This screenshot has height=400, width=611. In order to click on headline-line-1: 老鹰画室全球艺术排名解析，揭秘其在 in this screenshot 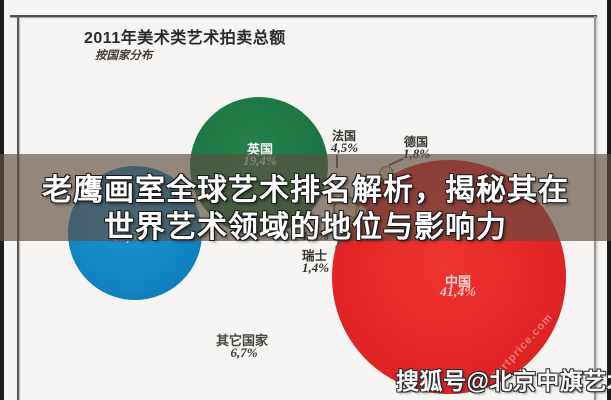, I will do `click(305, 190)`.